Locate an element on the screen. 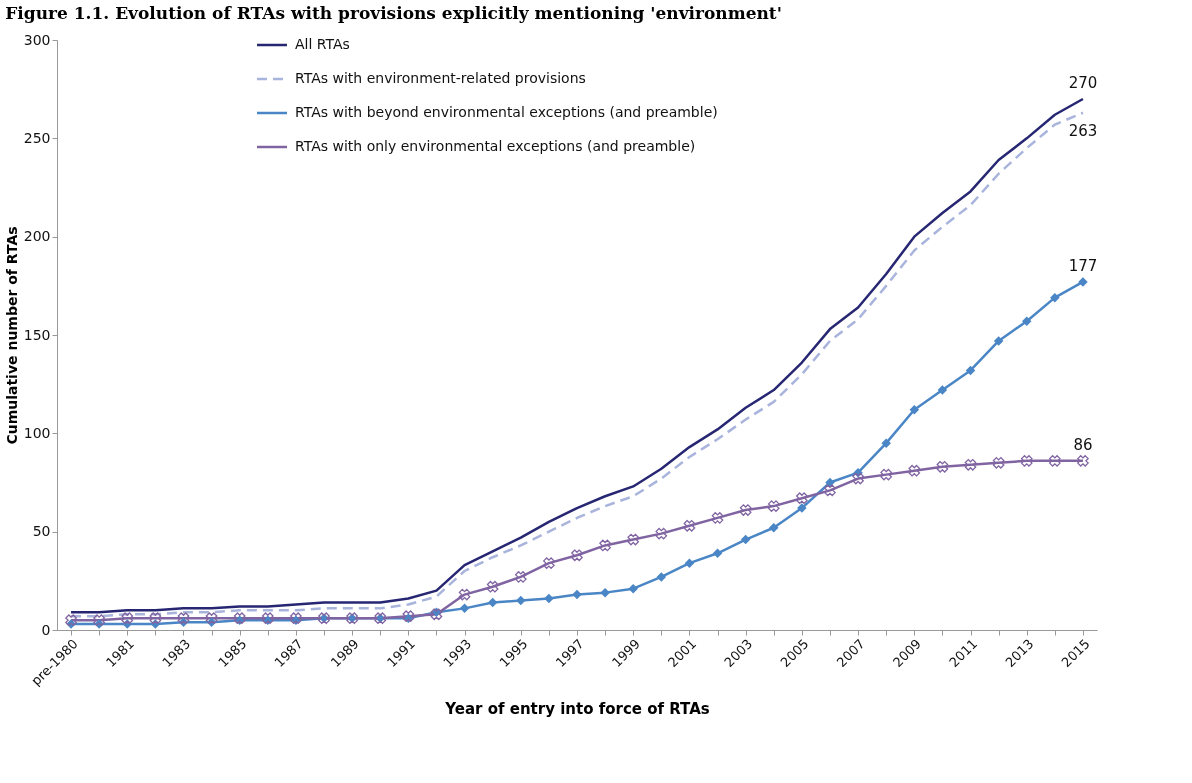 This screenshot has height=783, width=1192. data-label: 270 is located at coordinates (1083, 83).